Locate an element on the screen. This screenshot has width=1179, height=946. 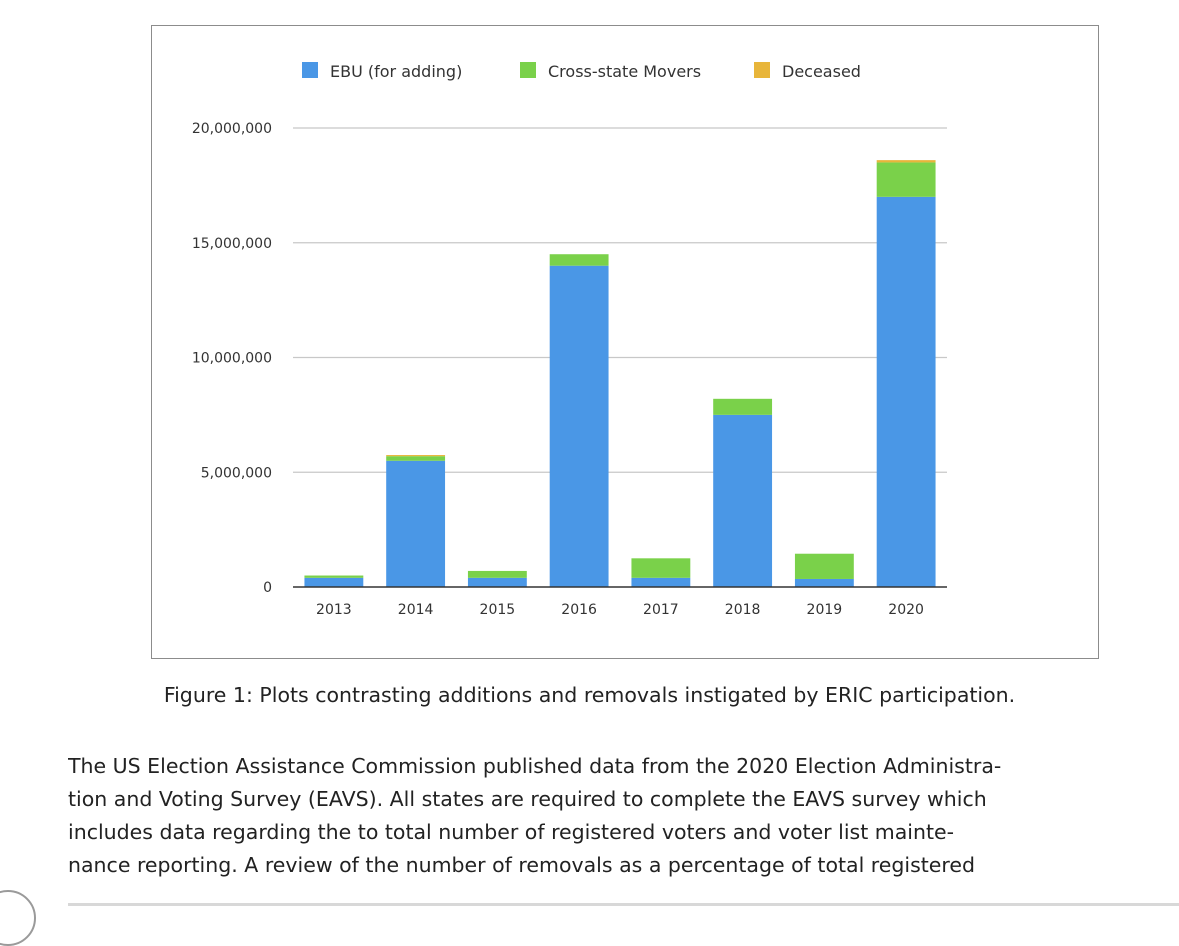
y-tick-label: 20,000,000 is located at coordinates (232, 129).